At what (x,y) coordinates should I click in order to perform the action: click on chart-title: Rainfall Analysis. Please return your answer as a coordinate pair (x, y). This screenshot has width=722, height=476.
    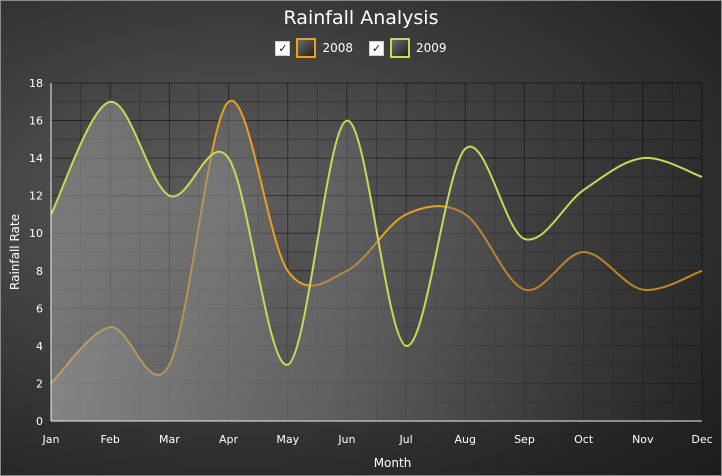
    Looking at the image, I should click on (361, 18).